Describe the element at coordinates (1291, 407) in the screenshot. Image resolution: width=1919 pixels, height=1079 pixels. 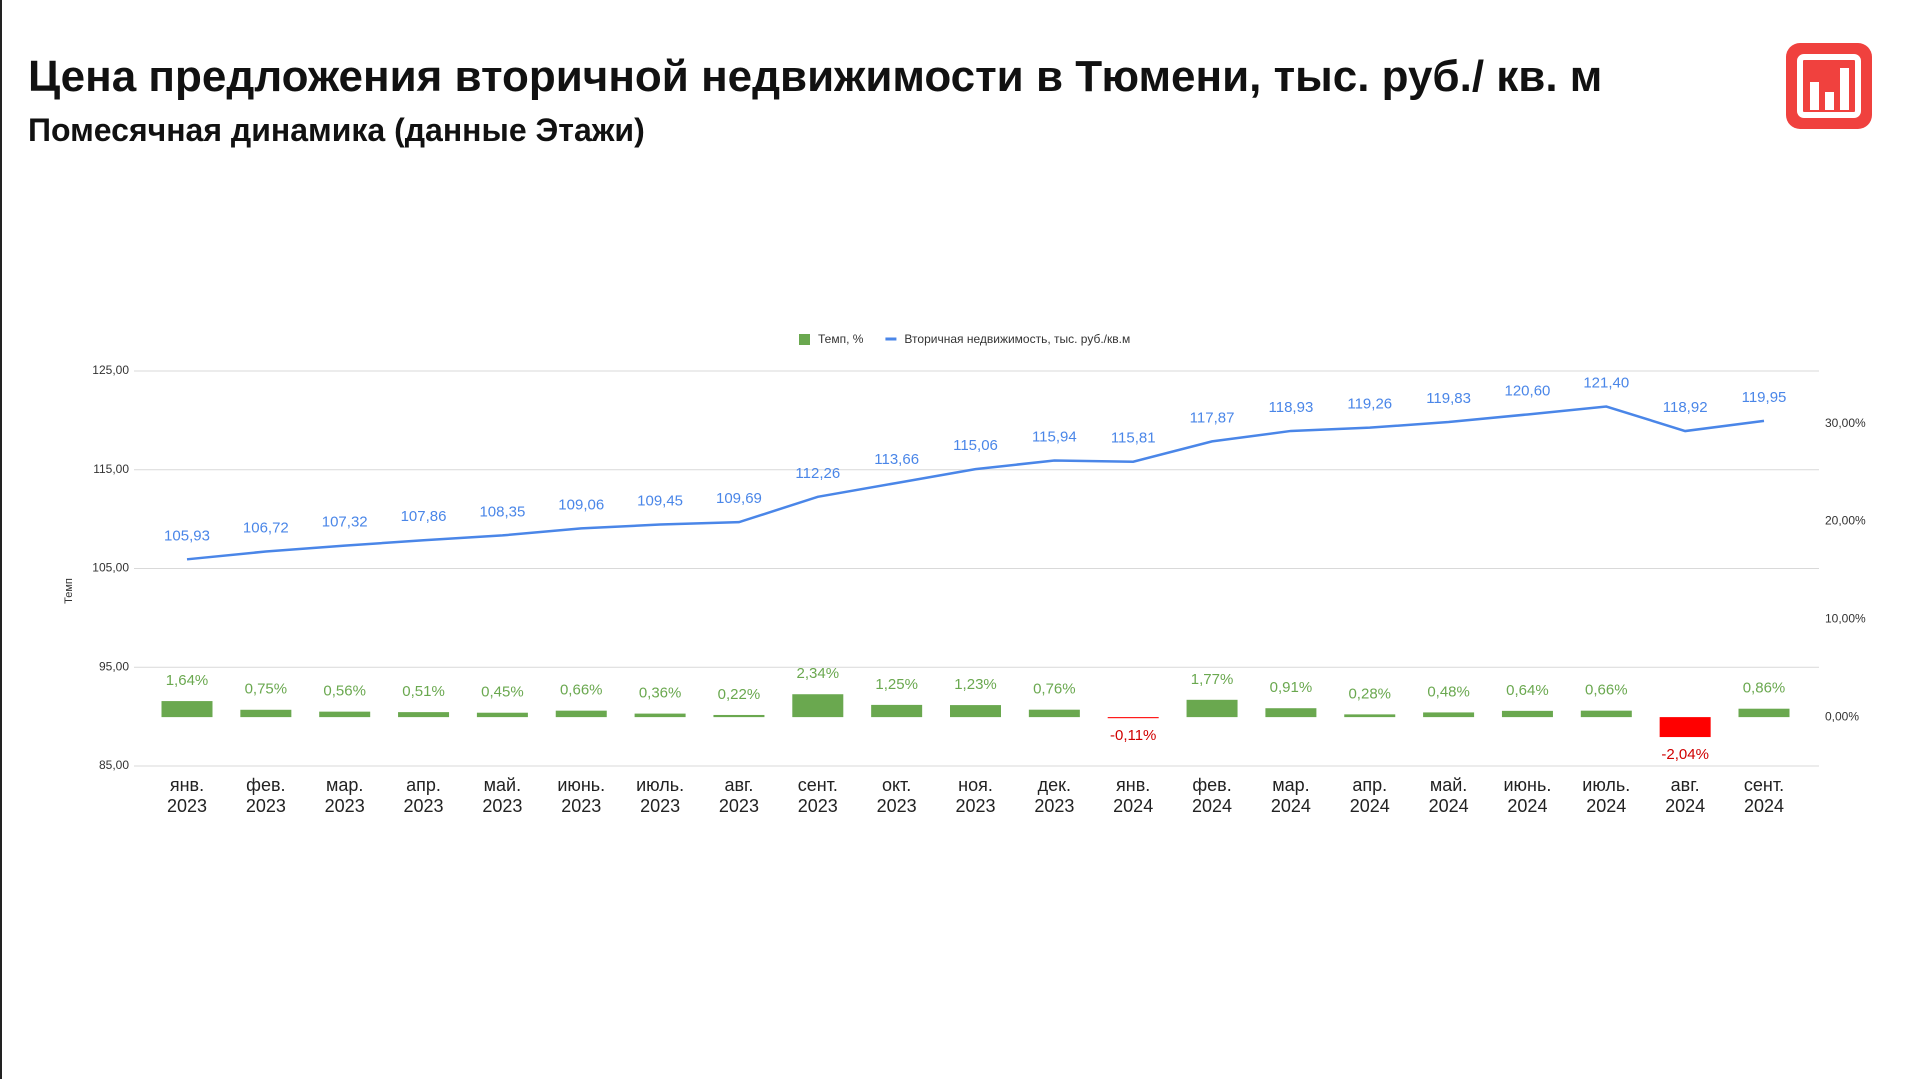
I see `line-value-label: 118,93` at that location.